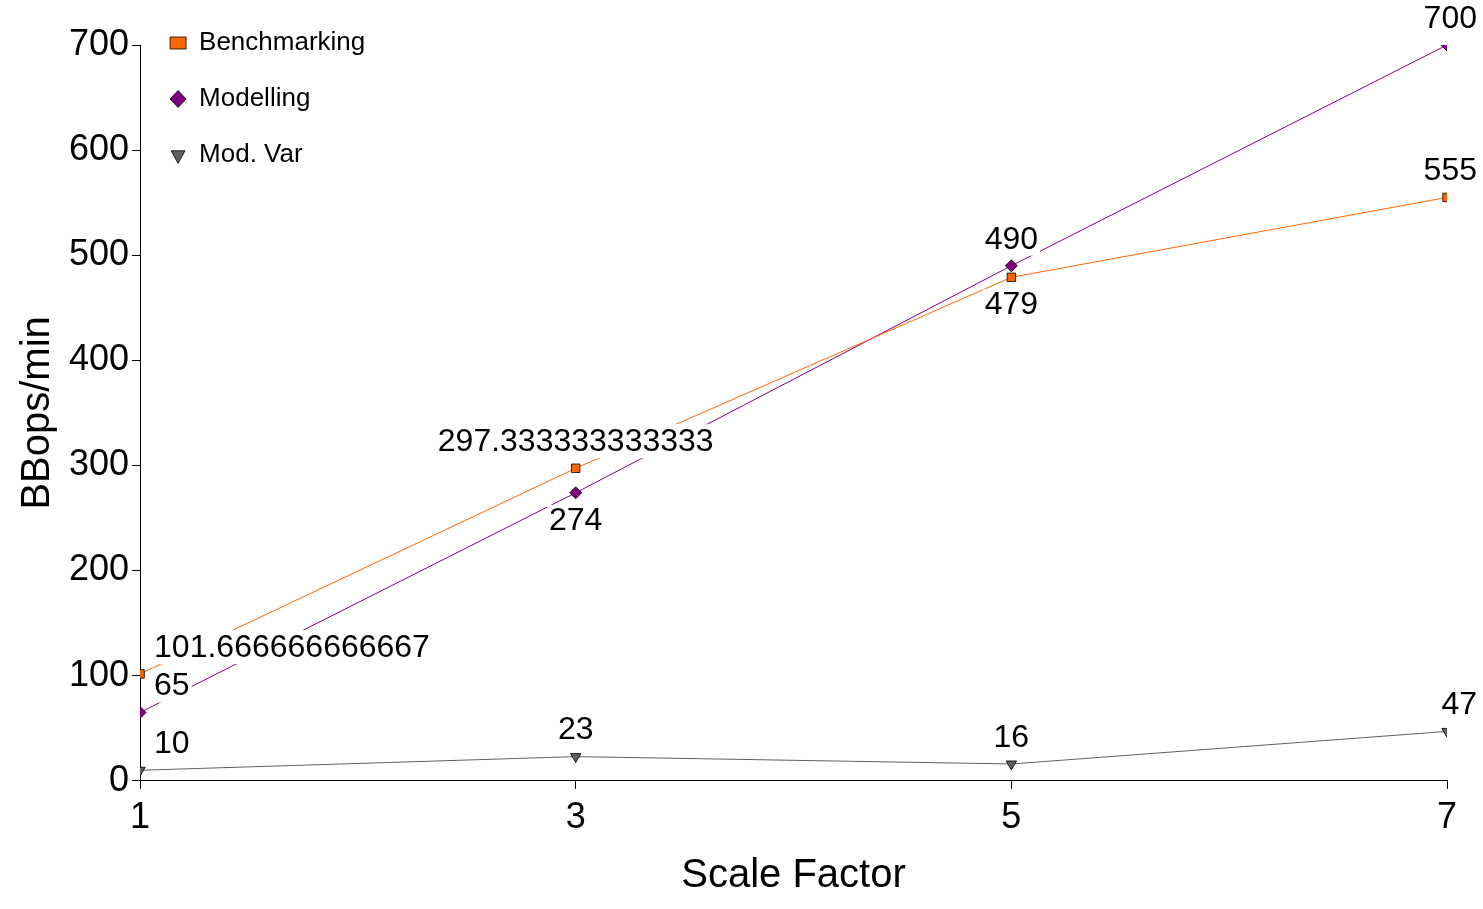 The height and width of the screenshot is (909, 1483). Describe the element at coordinates (251, 153) in the screenshot. I see `legend-label: Mod. Var` at that location.